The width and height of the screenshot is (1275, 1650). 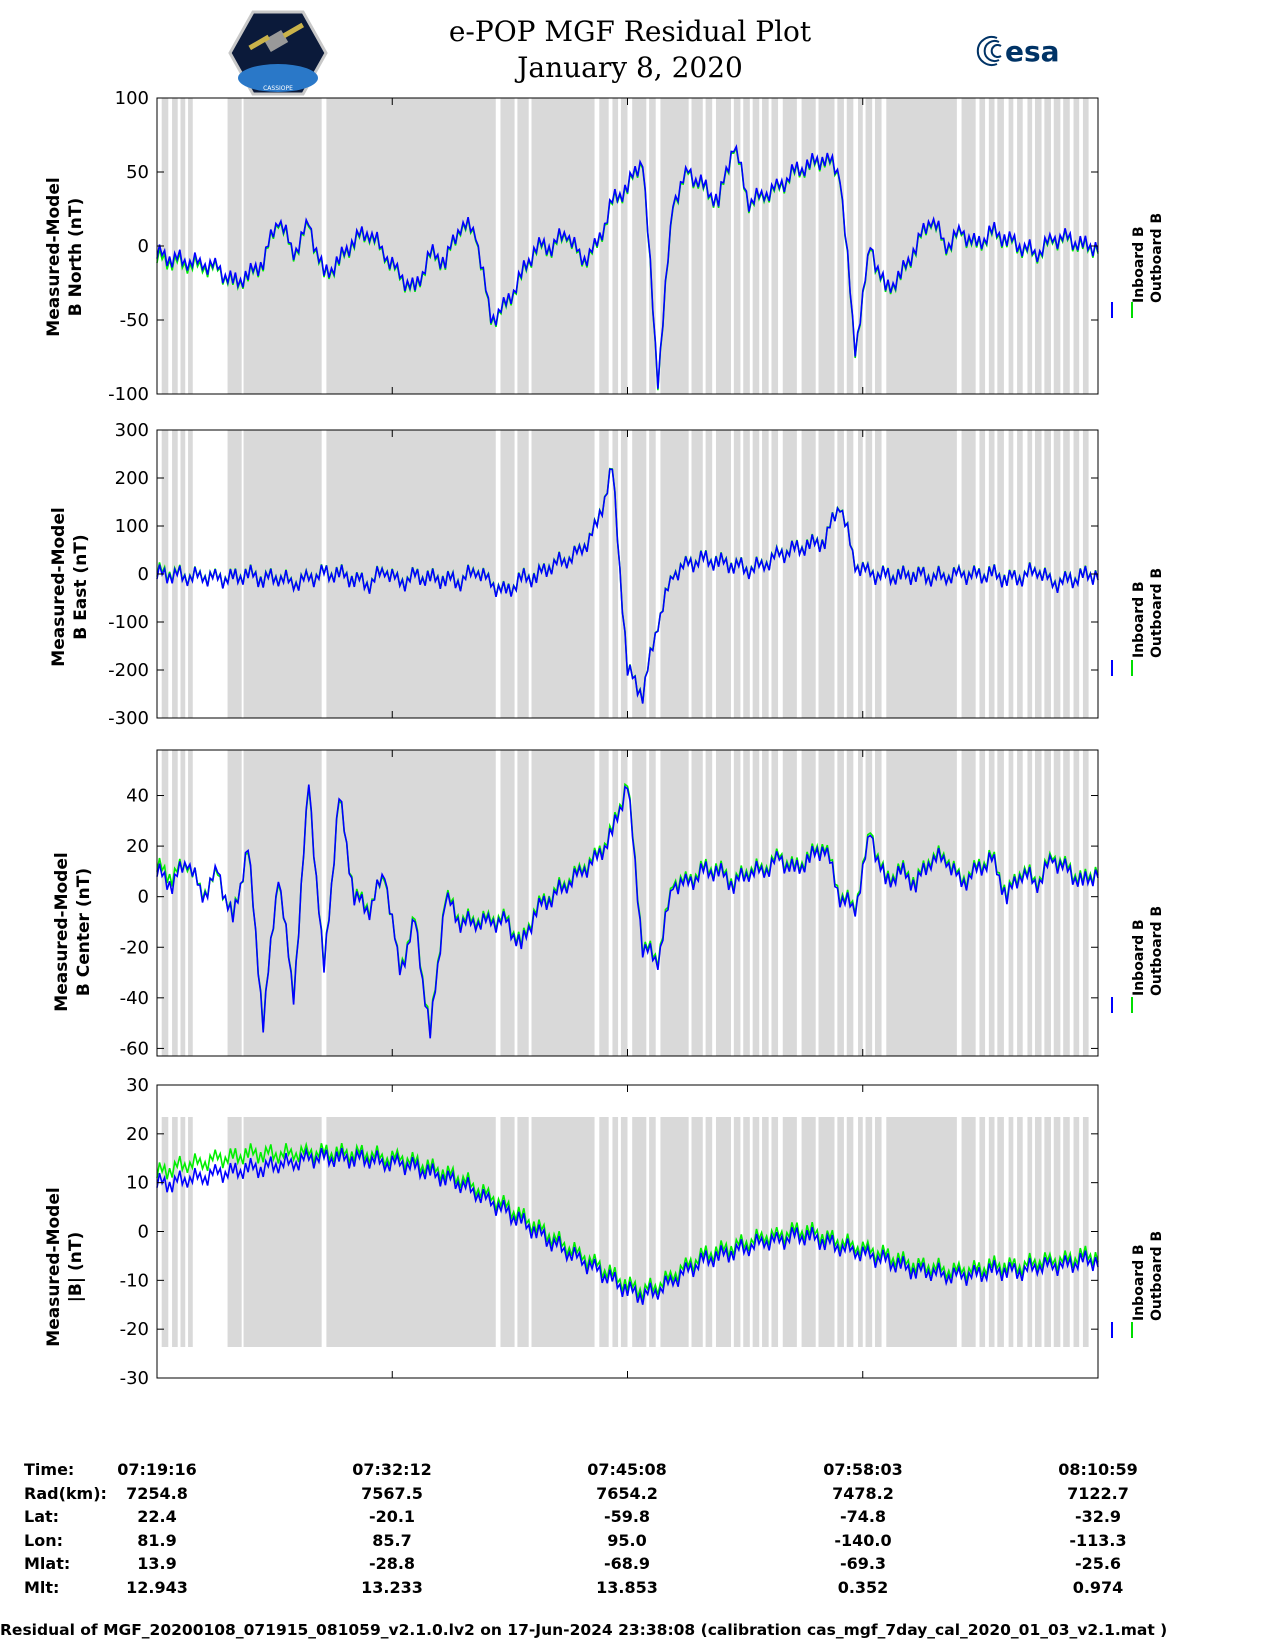 What do you see at coordinates (278, 88) in the screenshot?
I see `logo-left-text: CASSIOPE` at bounding box center [278, 88].